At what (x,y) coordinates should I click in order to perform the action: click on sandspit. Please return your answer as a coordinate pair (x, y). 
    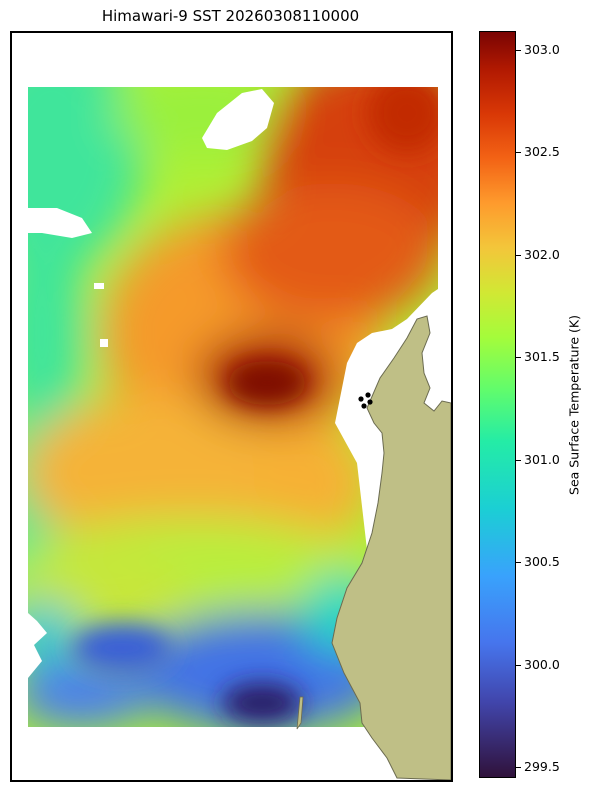
    Looking at the image, I should click on (300, 713).